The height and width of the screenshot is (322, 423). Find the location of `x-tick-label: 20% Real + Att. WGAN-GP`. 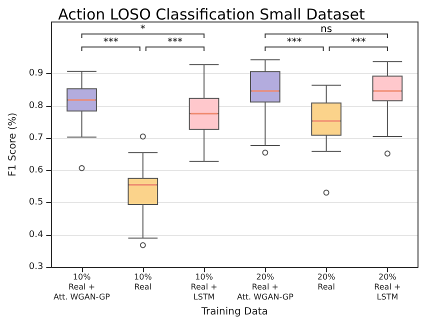

x-tick-label: 20% Real + Att. WGAN-GP is located at coordinates (265, 287).